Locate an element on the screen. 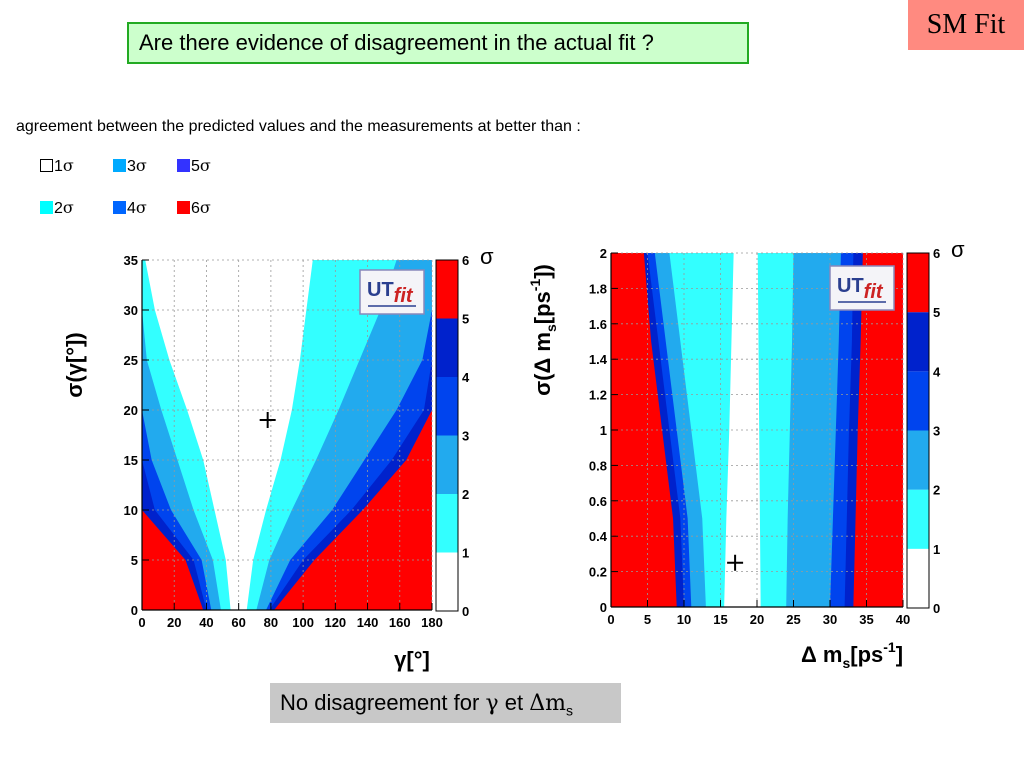 This screenshot has width=1024, height=768. y-axis-title: σ(γ[°]) is located at coordinates (74, 364).